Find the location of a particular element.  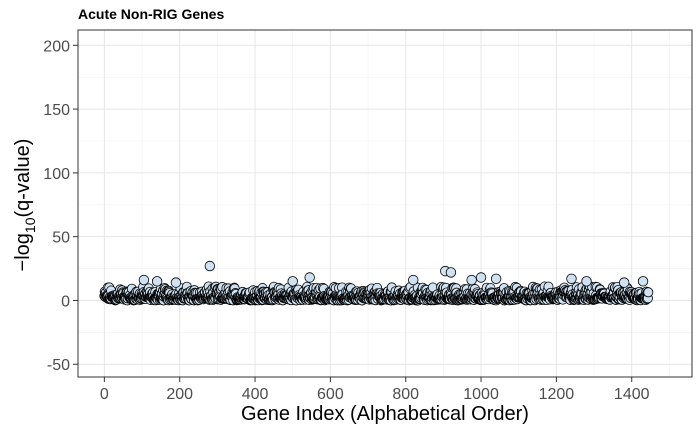

y-tick-label: 200 is located at coordinates (56, 46).